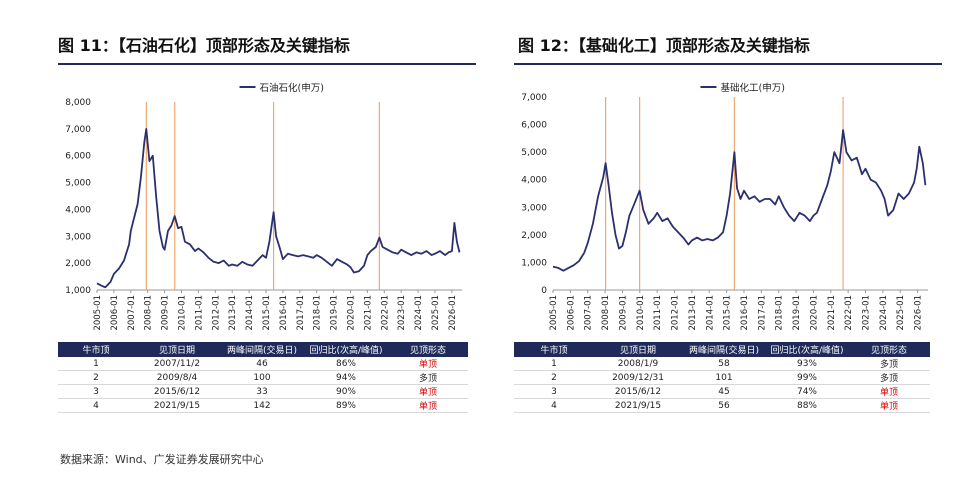 The image size is (960, 499). I want to click on table-cell: 142, so click(262, 405).